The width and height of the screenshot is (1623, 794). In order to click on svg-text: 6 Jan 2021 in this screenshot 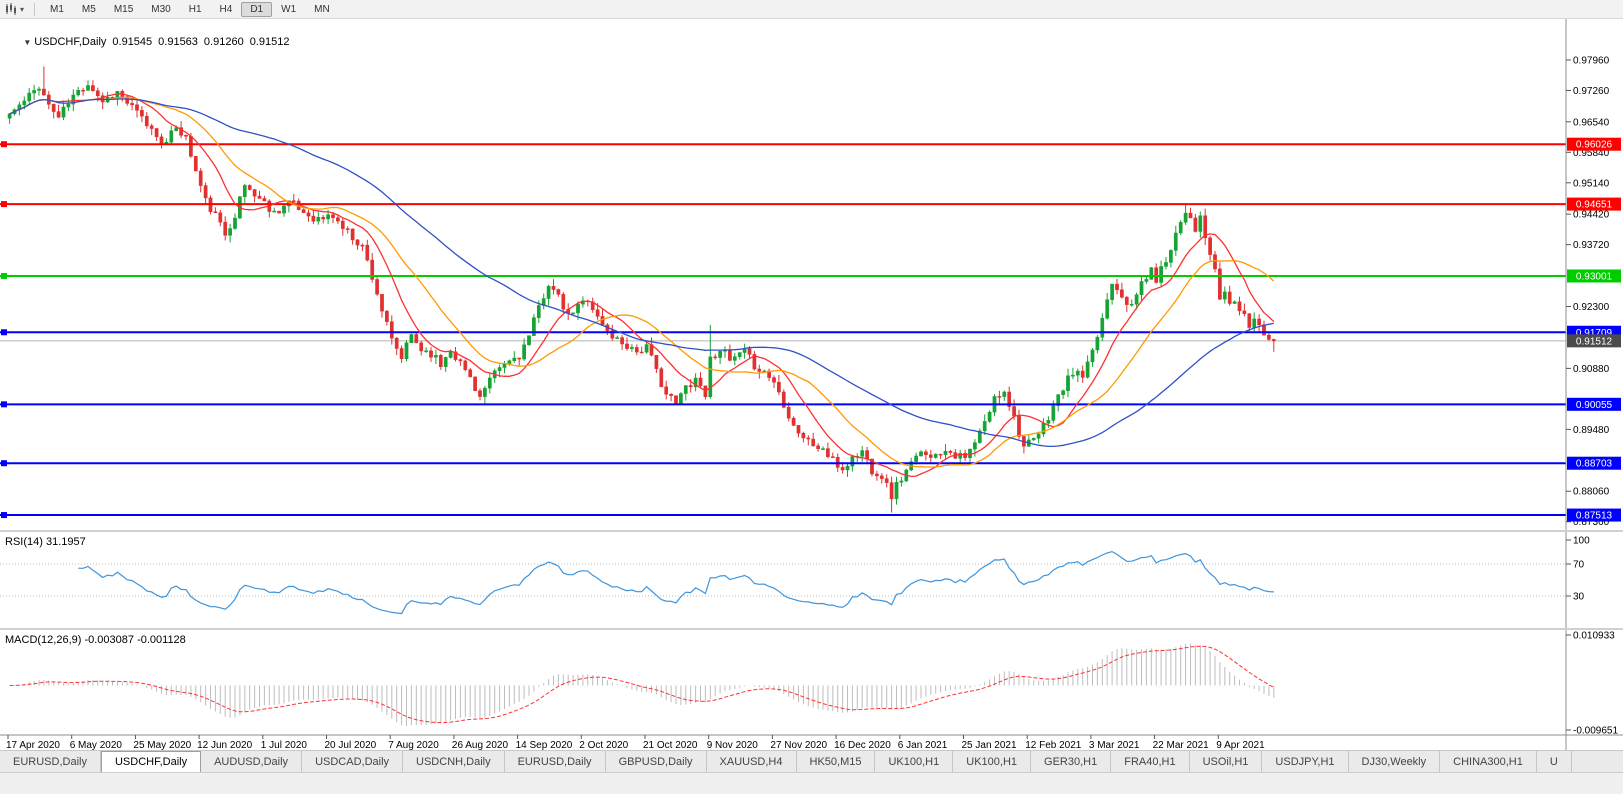, I will do `click(923, 745)`.